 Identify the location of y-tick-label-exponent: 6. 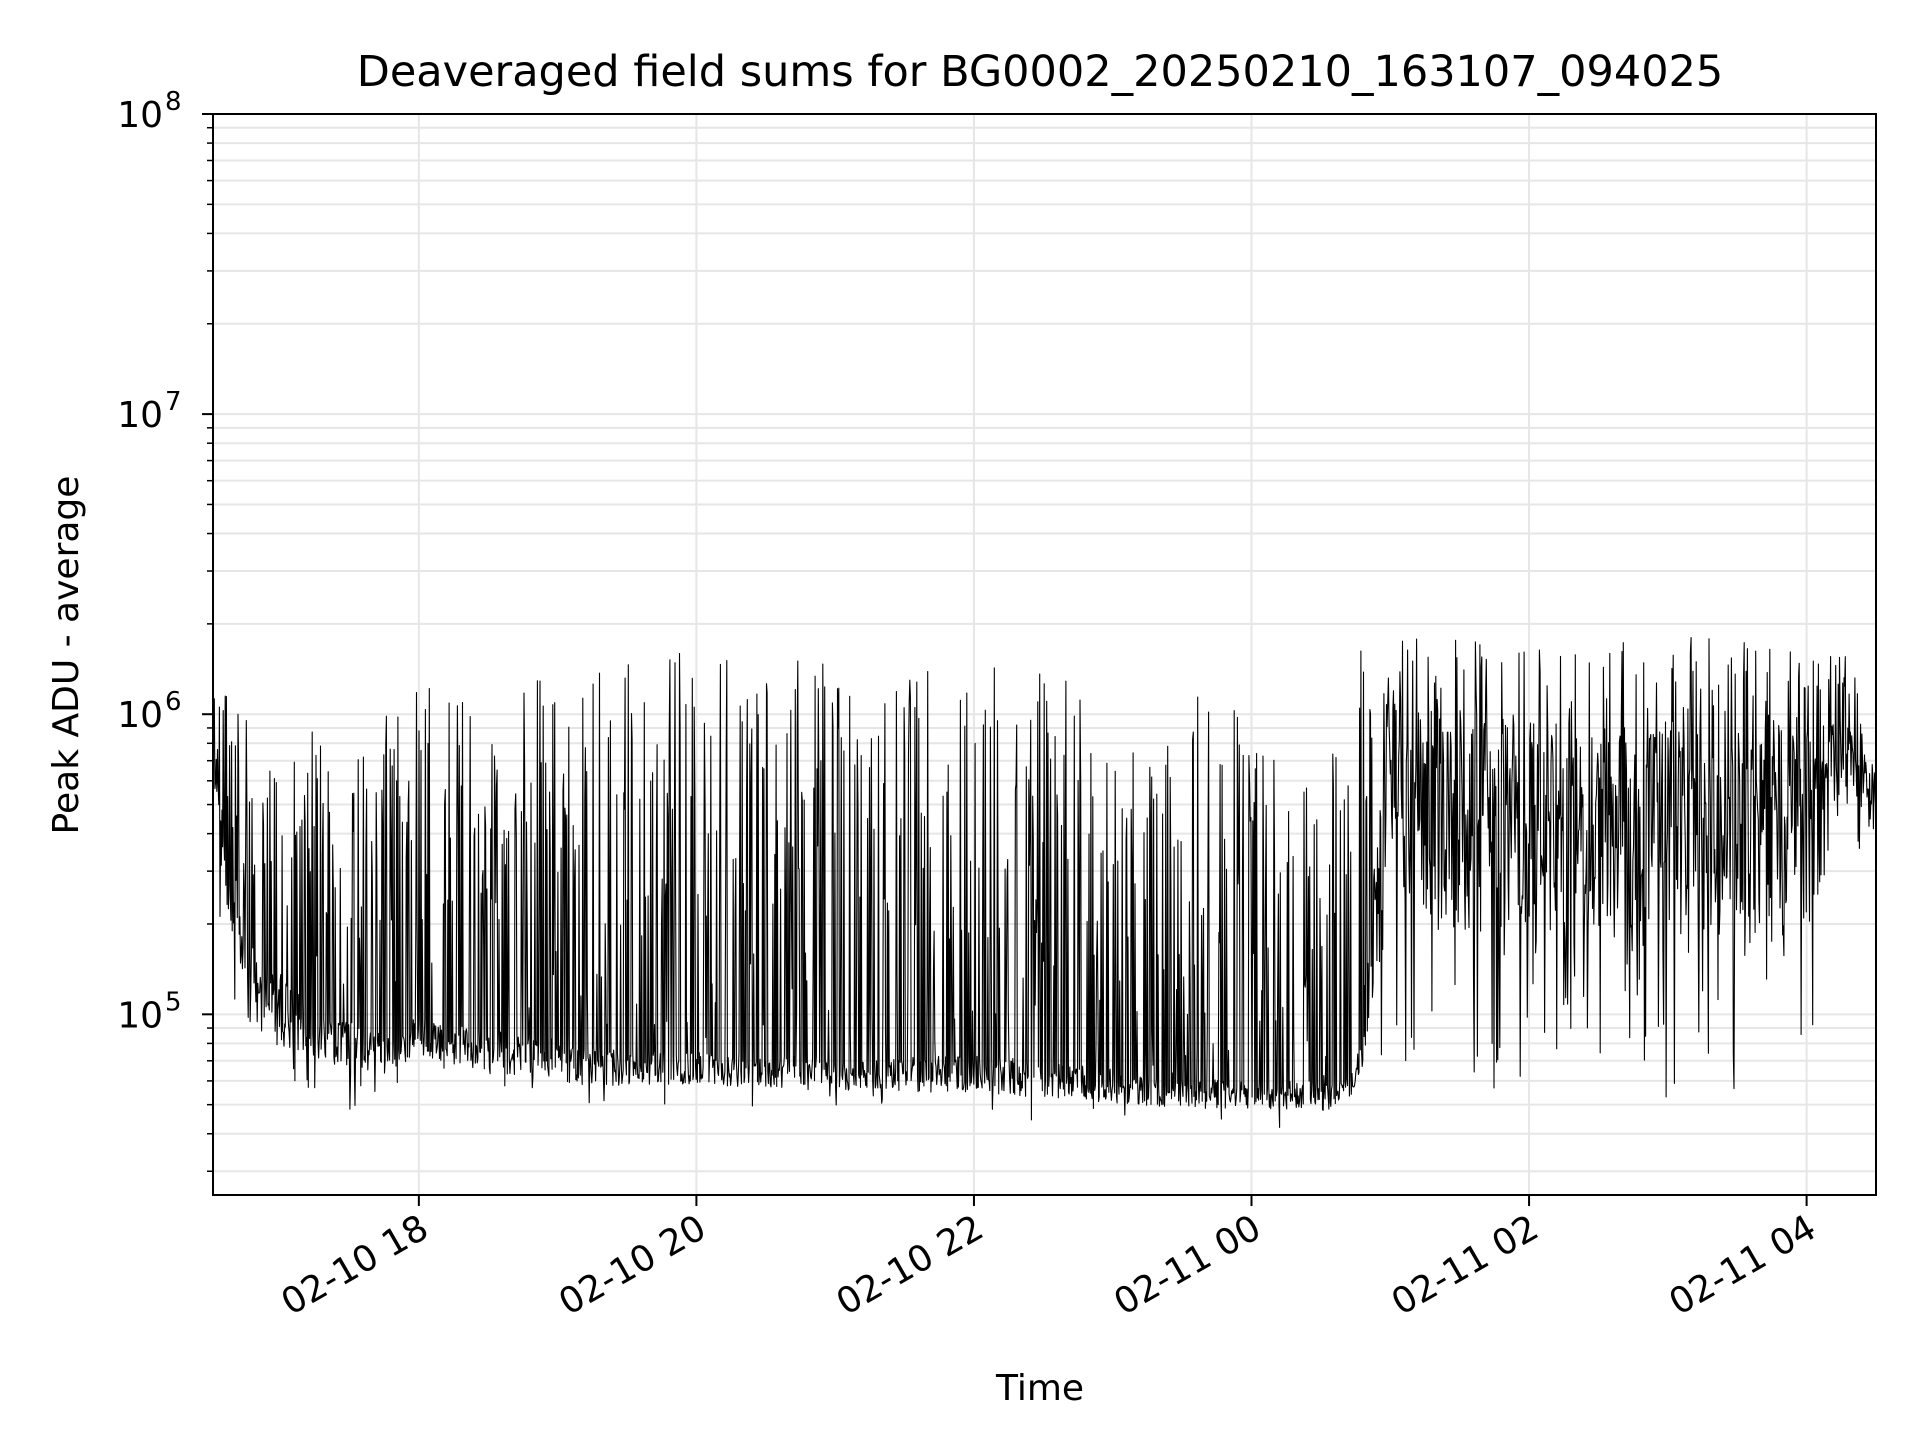
(173, 702).